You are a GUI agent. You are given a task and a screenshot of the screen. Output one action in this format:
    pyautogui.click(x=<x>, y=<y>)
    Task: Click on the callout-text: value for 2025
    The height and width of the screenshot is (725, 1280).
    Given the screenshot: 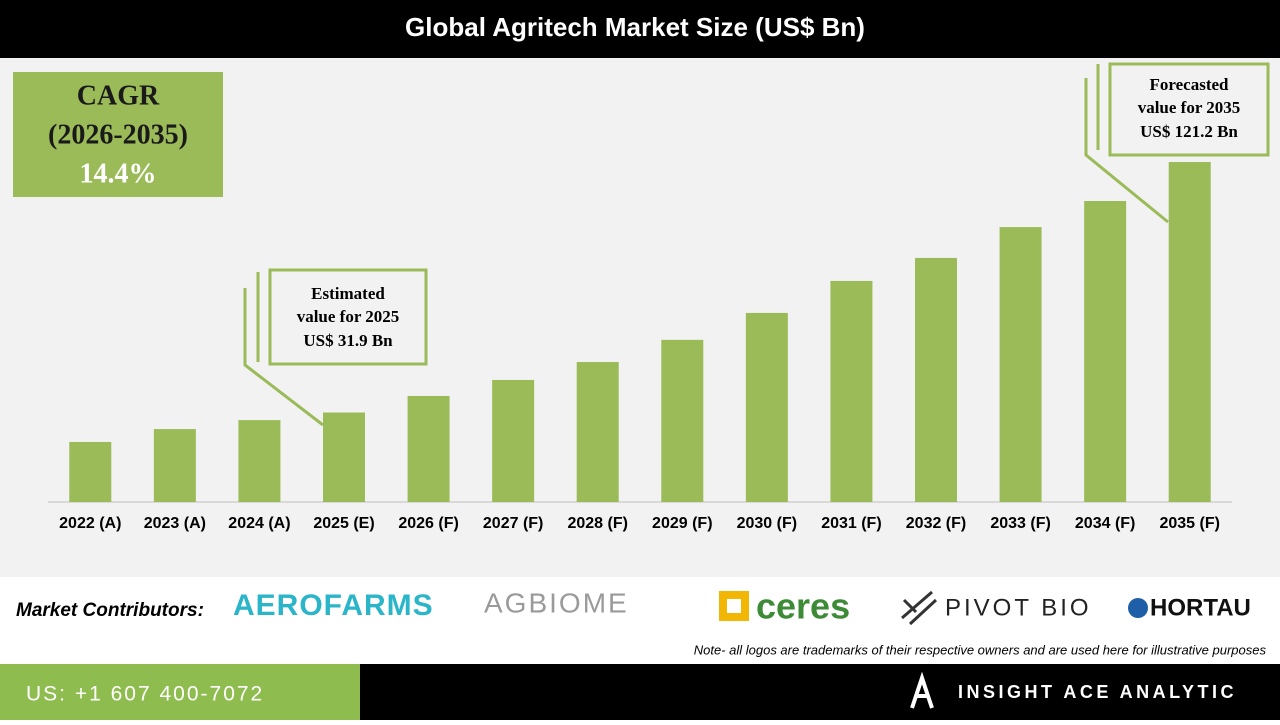 What is the action you would take?
    pyautogui.click(x=348, y=316)
    